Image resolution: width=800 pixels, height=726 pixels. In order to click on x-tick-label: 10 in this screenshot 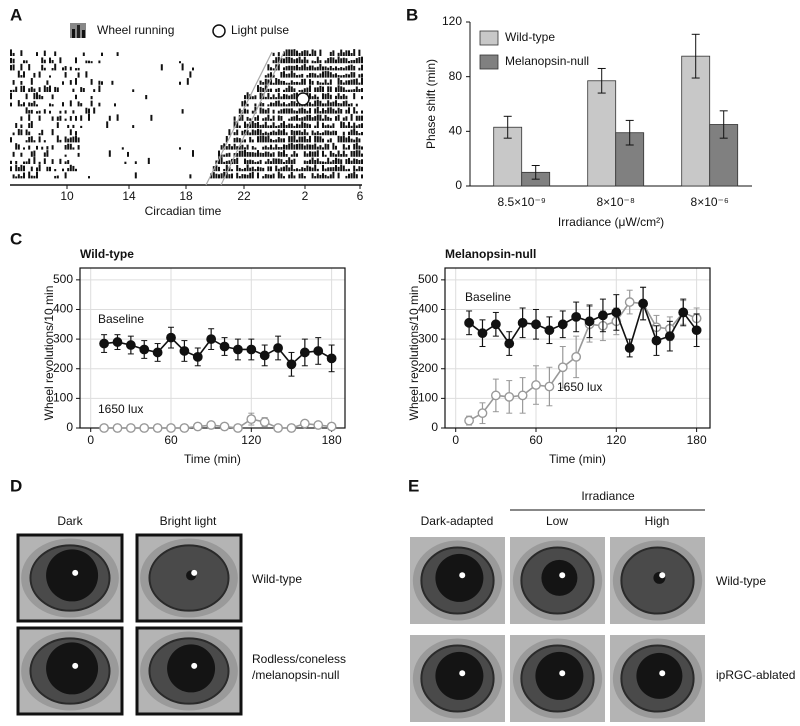, I will do `click(67, 196)`.